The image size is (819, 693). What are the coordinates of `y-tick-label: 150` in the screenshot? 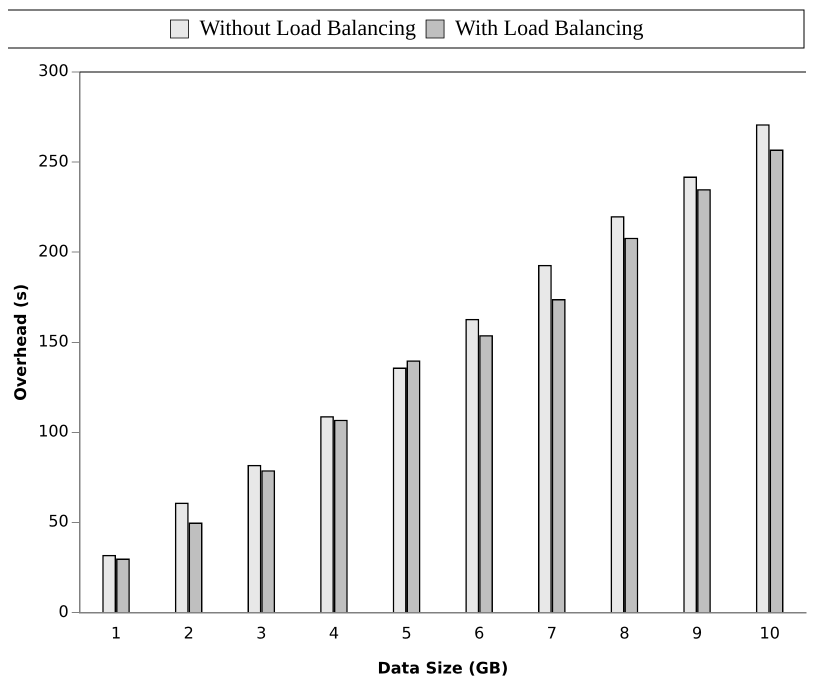 It's located at (53, 340).